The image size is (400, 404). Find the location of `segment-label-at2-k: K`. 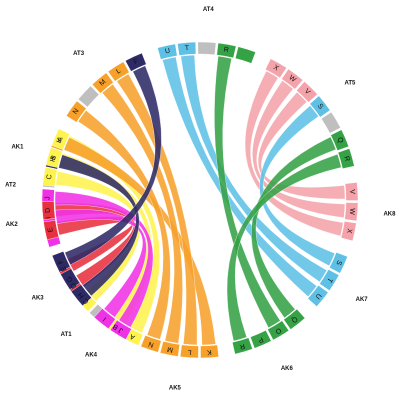

segment-label-at2-k: K is located at coordinates (60, 140).